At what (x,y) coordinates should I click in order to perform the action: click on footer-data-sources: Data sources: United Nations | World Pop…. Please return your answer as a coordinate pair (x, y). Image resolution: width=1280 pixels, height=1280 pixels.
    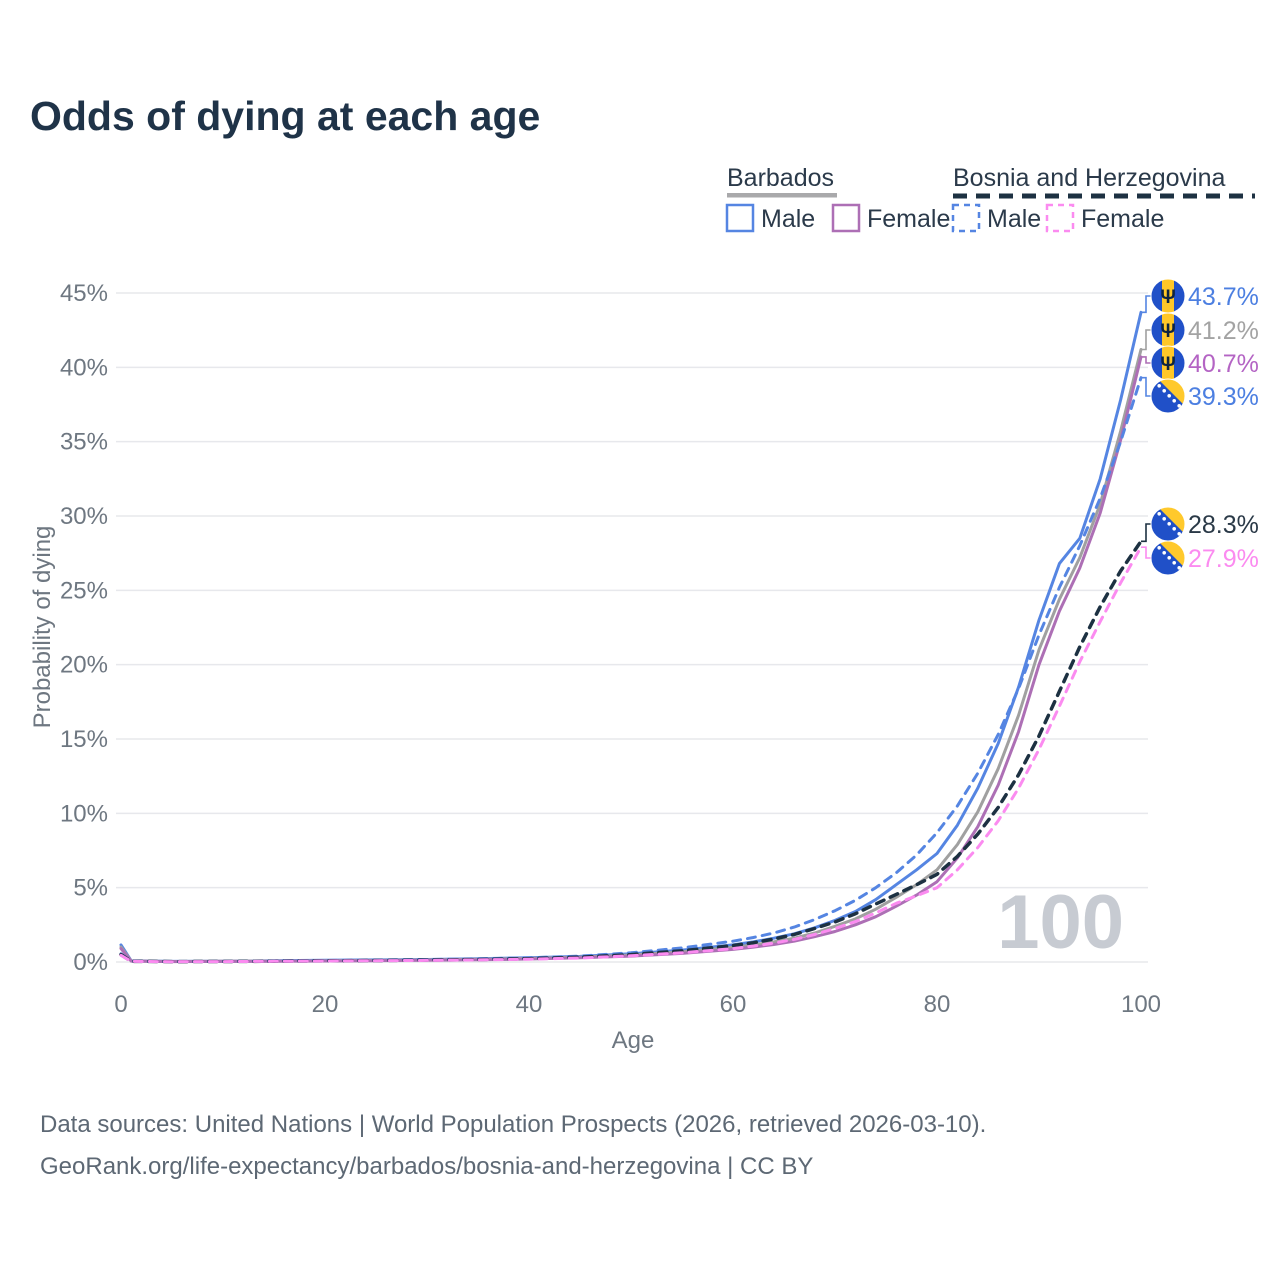
    Looking at the image, I should click on (513, 1124).